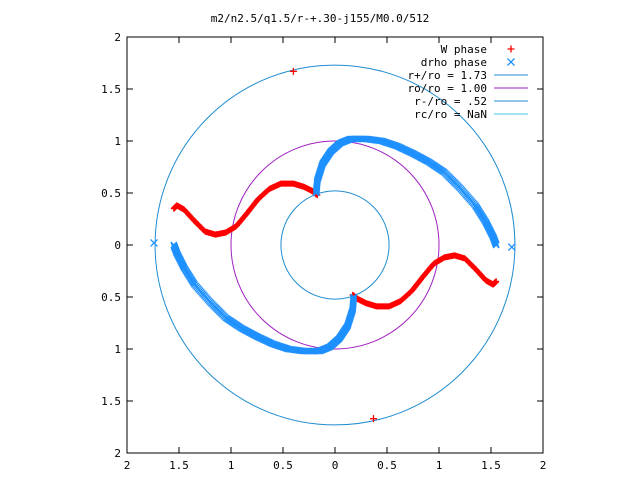  I want to click on chart-title: m2/n2.5/q1.5/r-+.30-j155/M0.0/512, so click(320, 18).